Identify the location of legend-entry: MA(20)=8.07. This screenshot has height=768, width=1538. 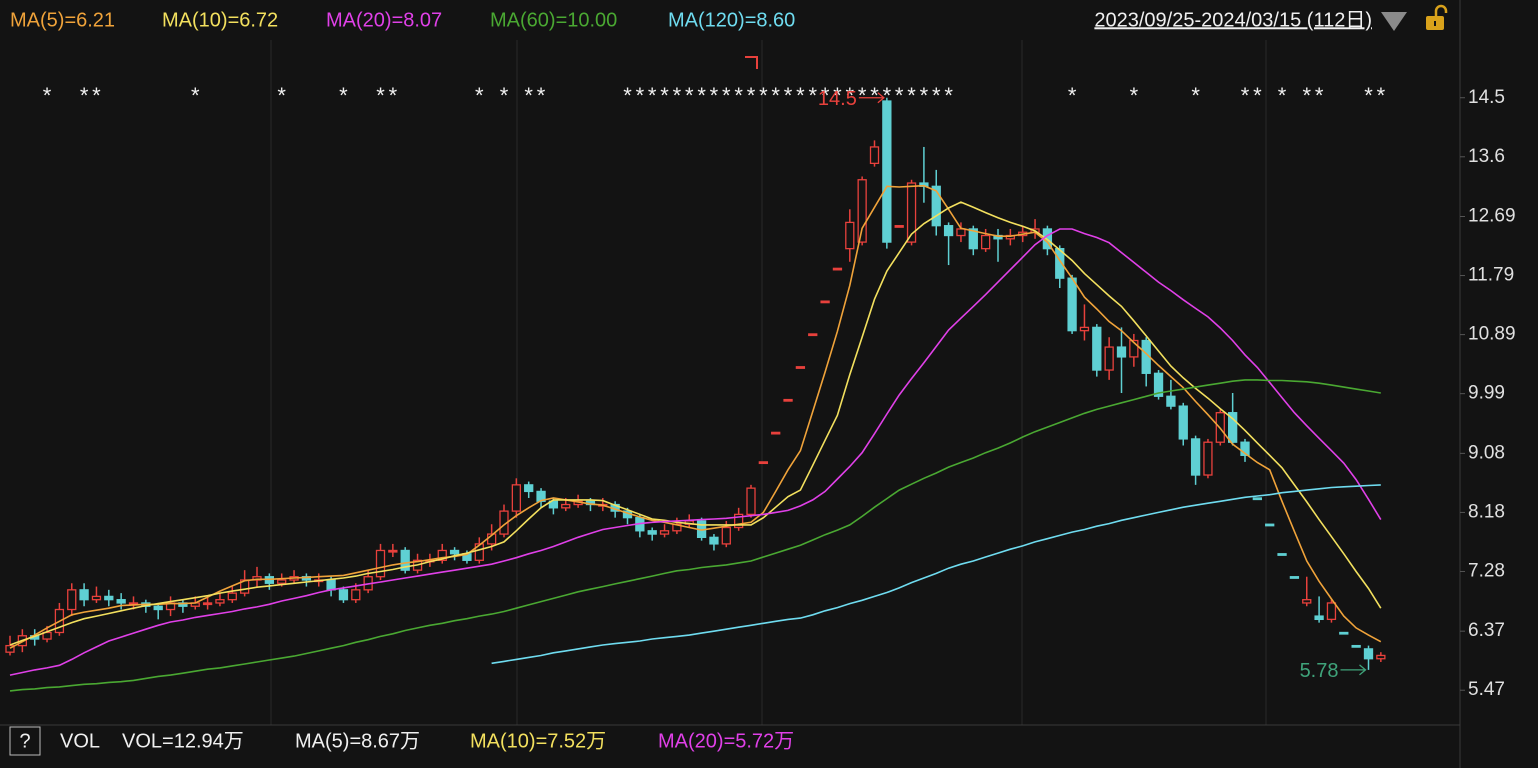
(384, 20).